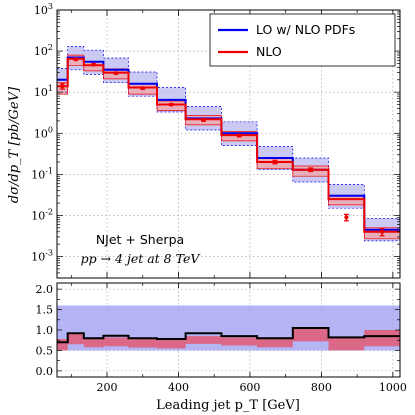  I want to click on x-axis-label: Leading jet p_T [GeV], so click(228, 405).